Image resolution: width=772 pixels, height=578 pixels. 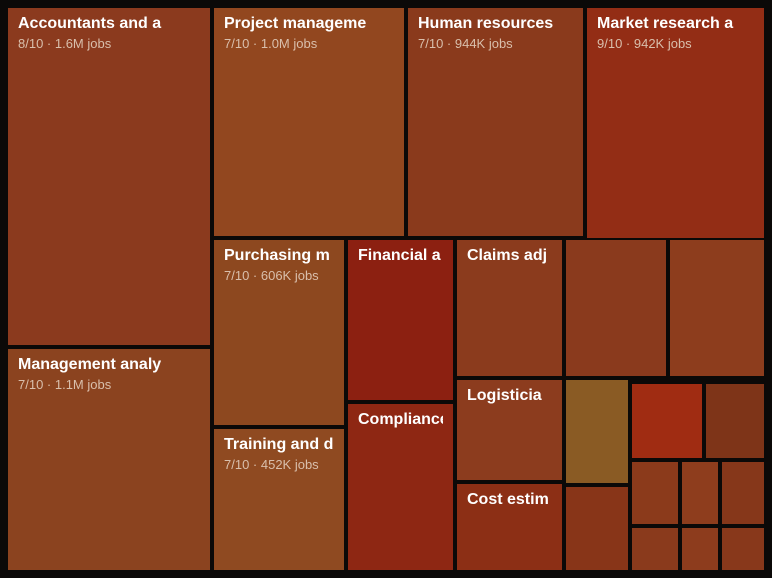 What do you see at coordinates (90, 23) in the screenshot?
I see `cell-title: Accountants and a` at bounding box center [90, 23].